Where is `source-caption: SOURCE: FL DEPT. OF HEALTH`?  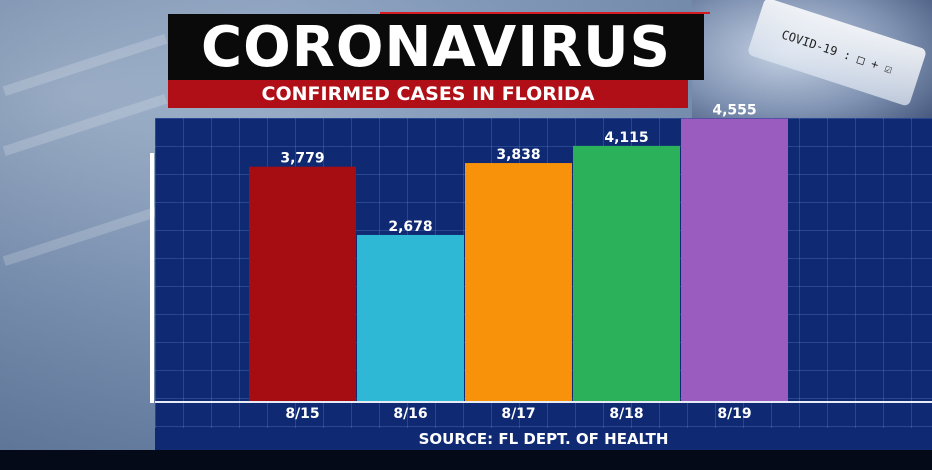 source-caption: SOURCE: FL DEPT. OF HEALTH is located at coordinates (543, 439).